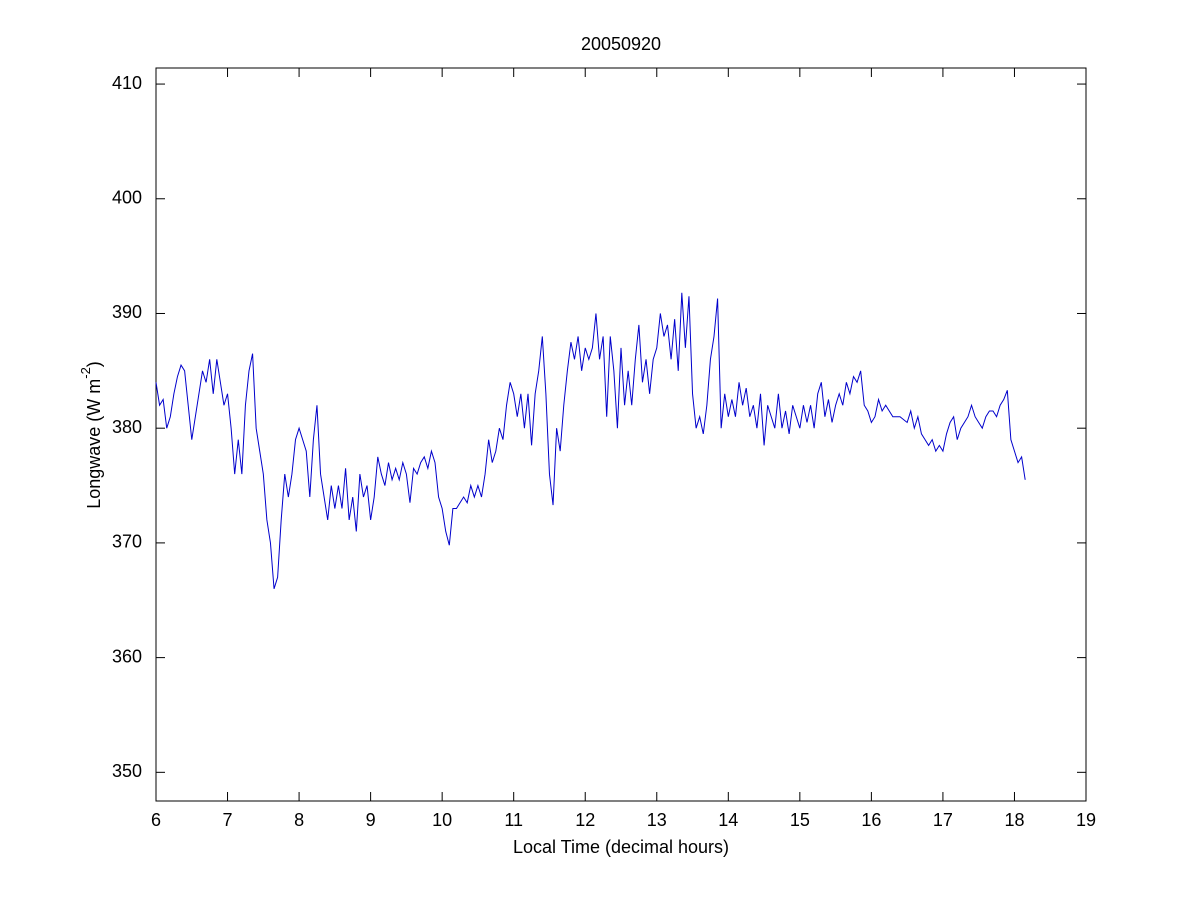  Describe the element at coordinates (585, 820) in the screenshot. I see `x-tick-label: 12` at that location.